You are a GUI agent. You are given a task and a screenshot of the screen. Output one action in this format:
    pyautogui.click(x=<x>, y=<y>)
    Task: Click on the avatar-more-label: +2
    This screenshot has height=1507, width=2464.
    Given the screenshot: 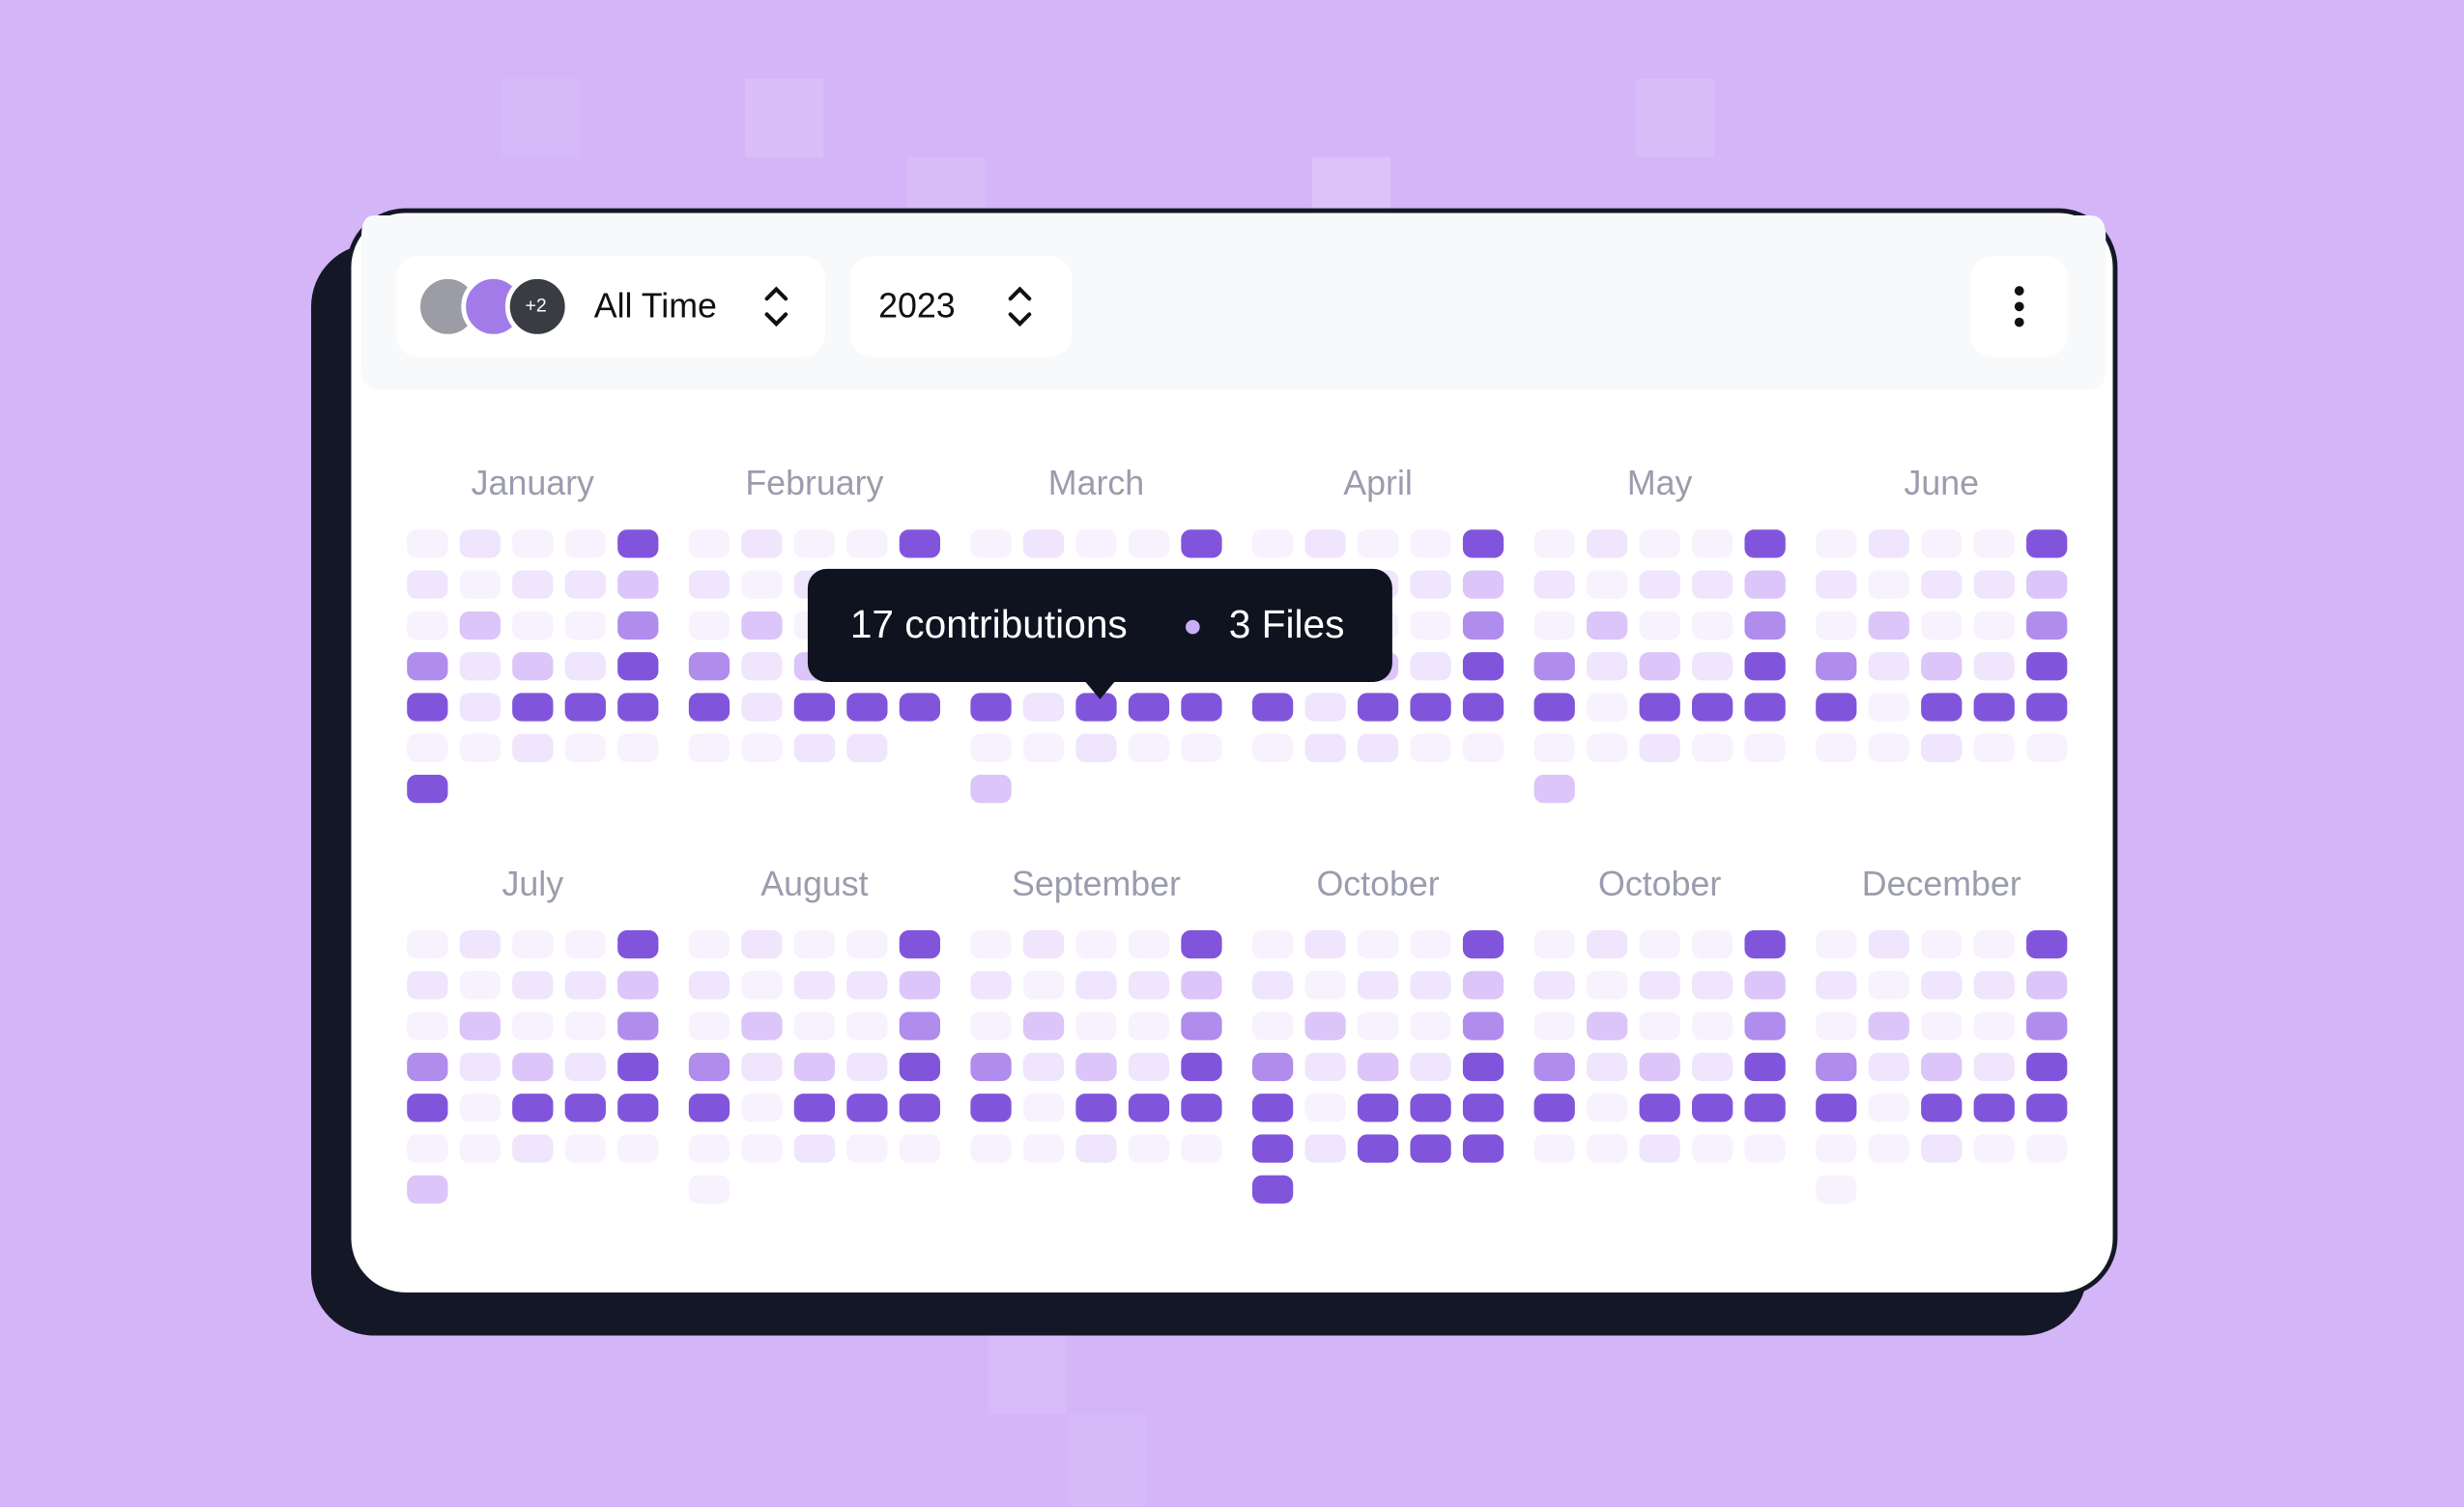 What is the action you would take?
    pyautogui.click(x=535, y=305)
    